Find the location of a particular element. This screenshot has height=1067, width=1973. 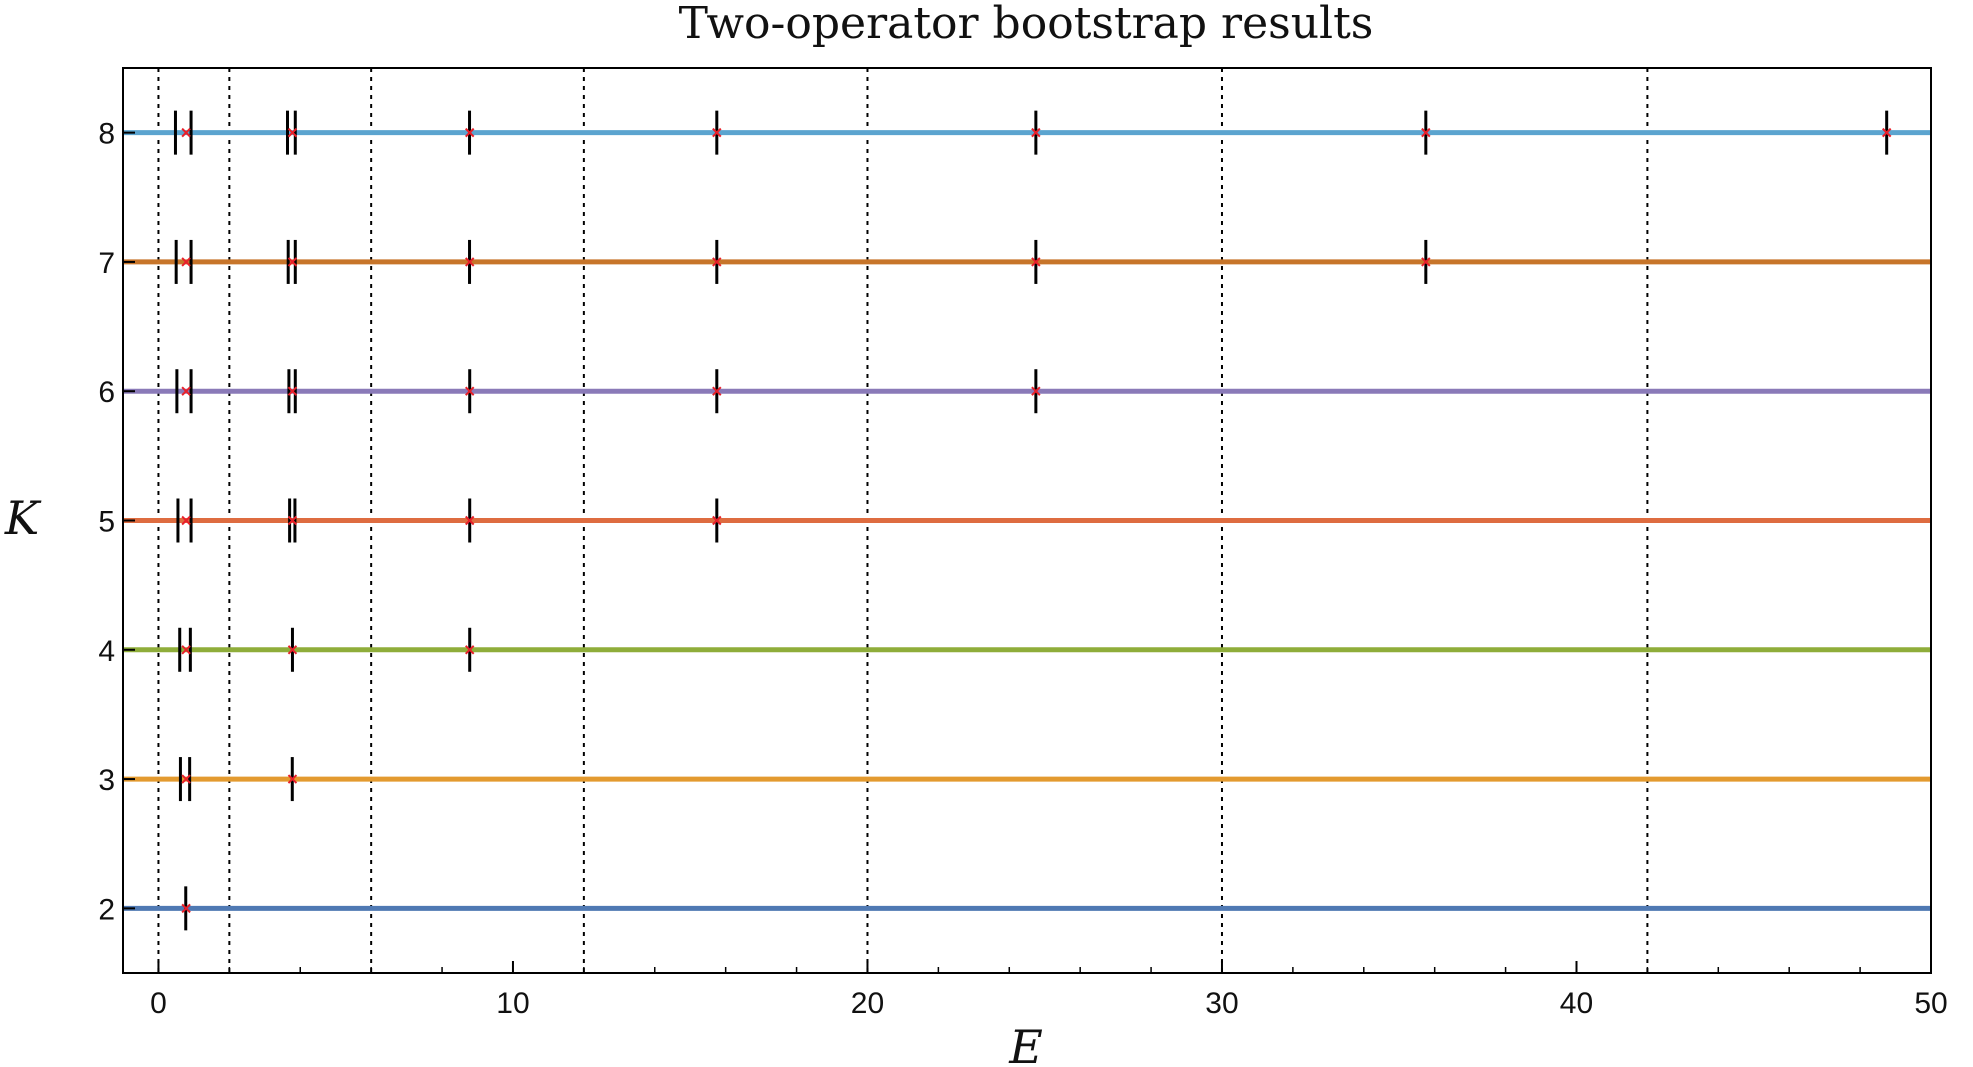

x-tick-label: 10 is located at coordinates (512, 1003).